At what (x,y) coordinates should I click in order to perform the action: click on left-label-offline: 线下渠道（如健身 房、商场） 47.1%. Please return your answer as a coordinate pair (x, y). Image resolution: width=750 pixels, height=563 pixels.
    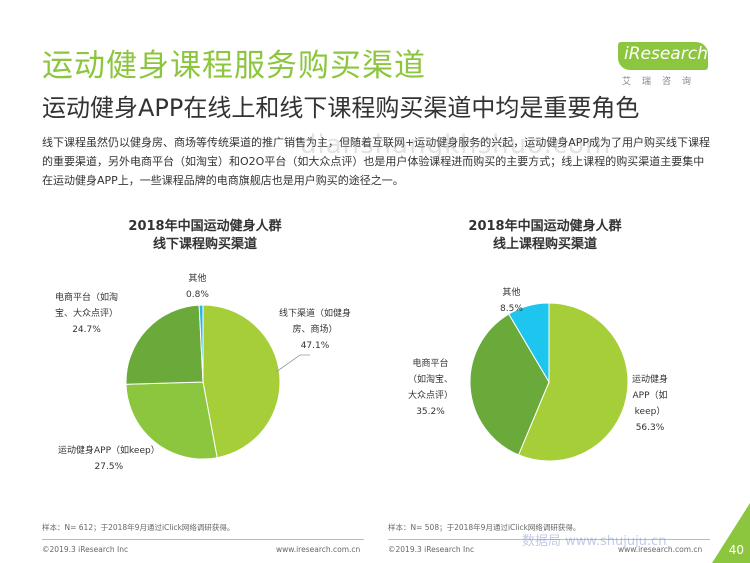
    Looking at the image, I should click on (315, 330).